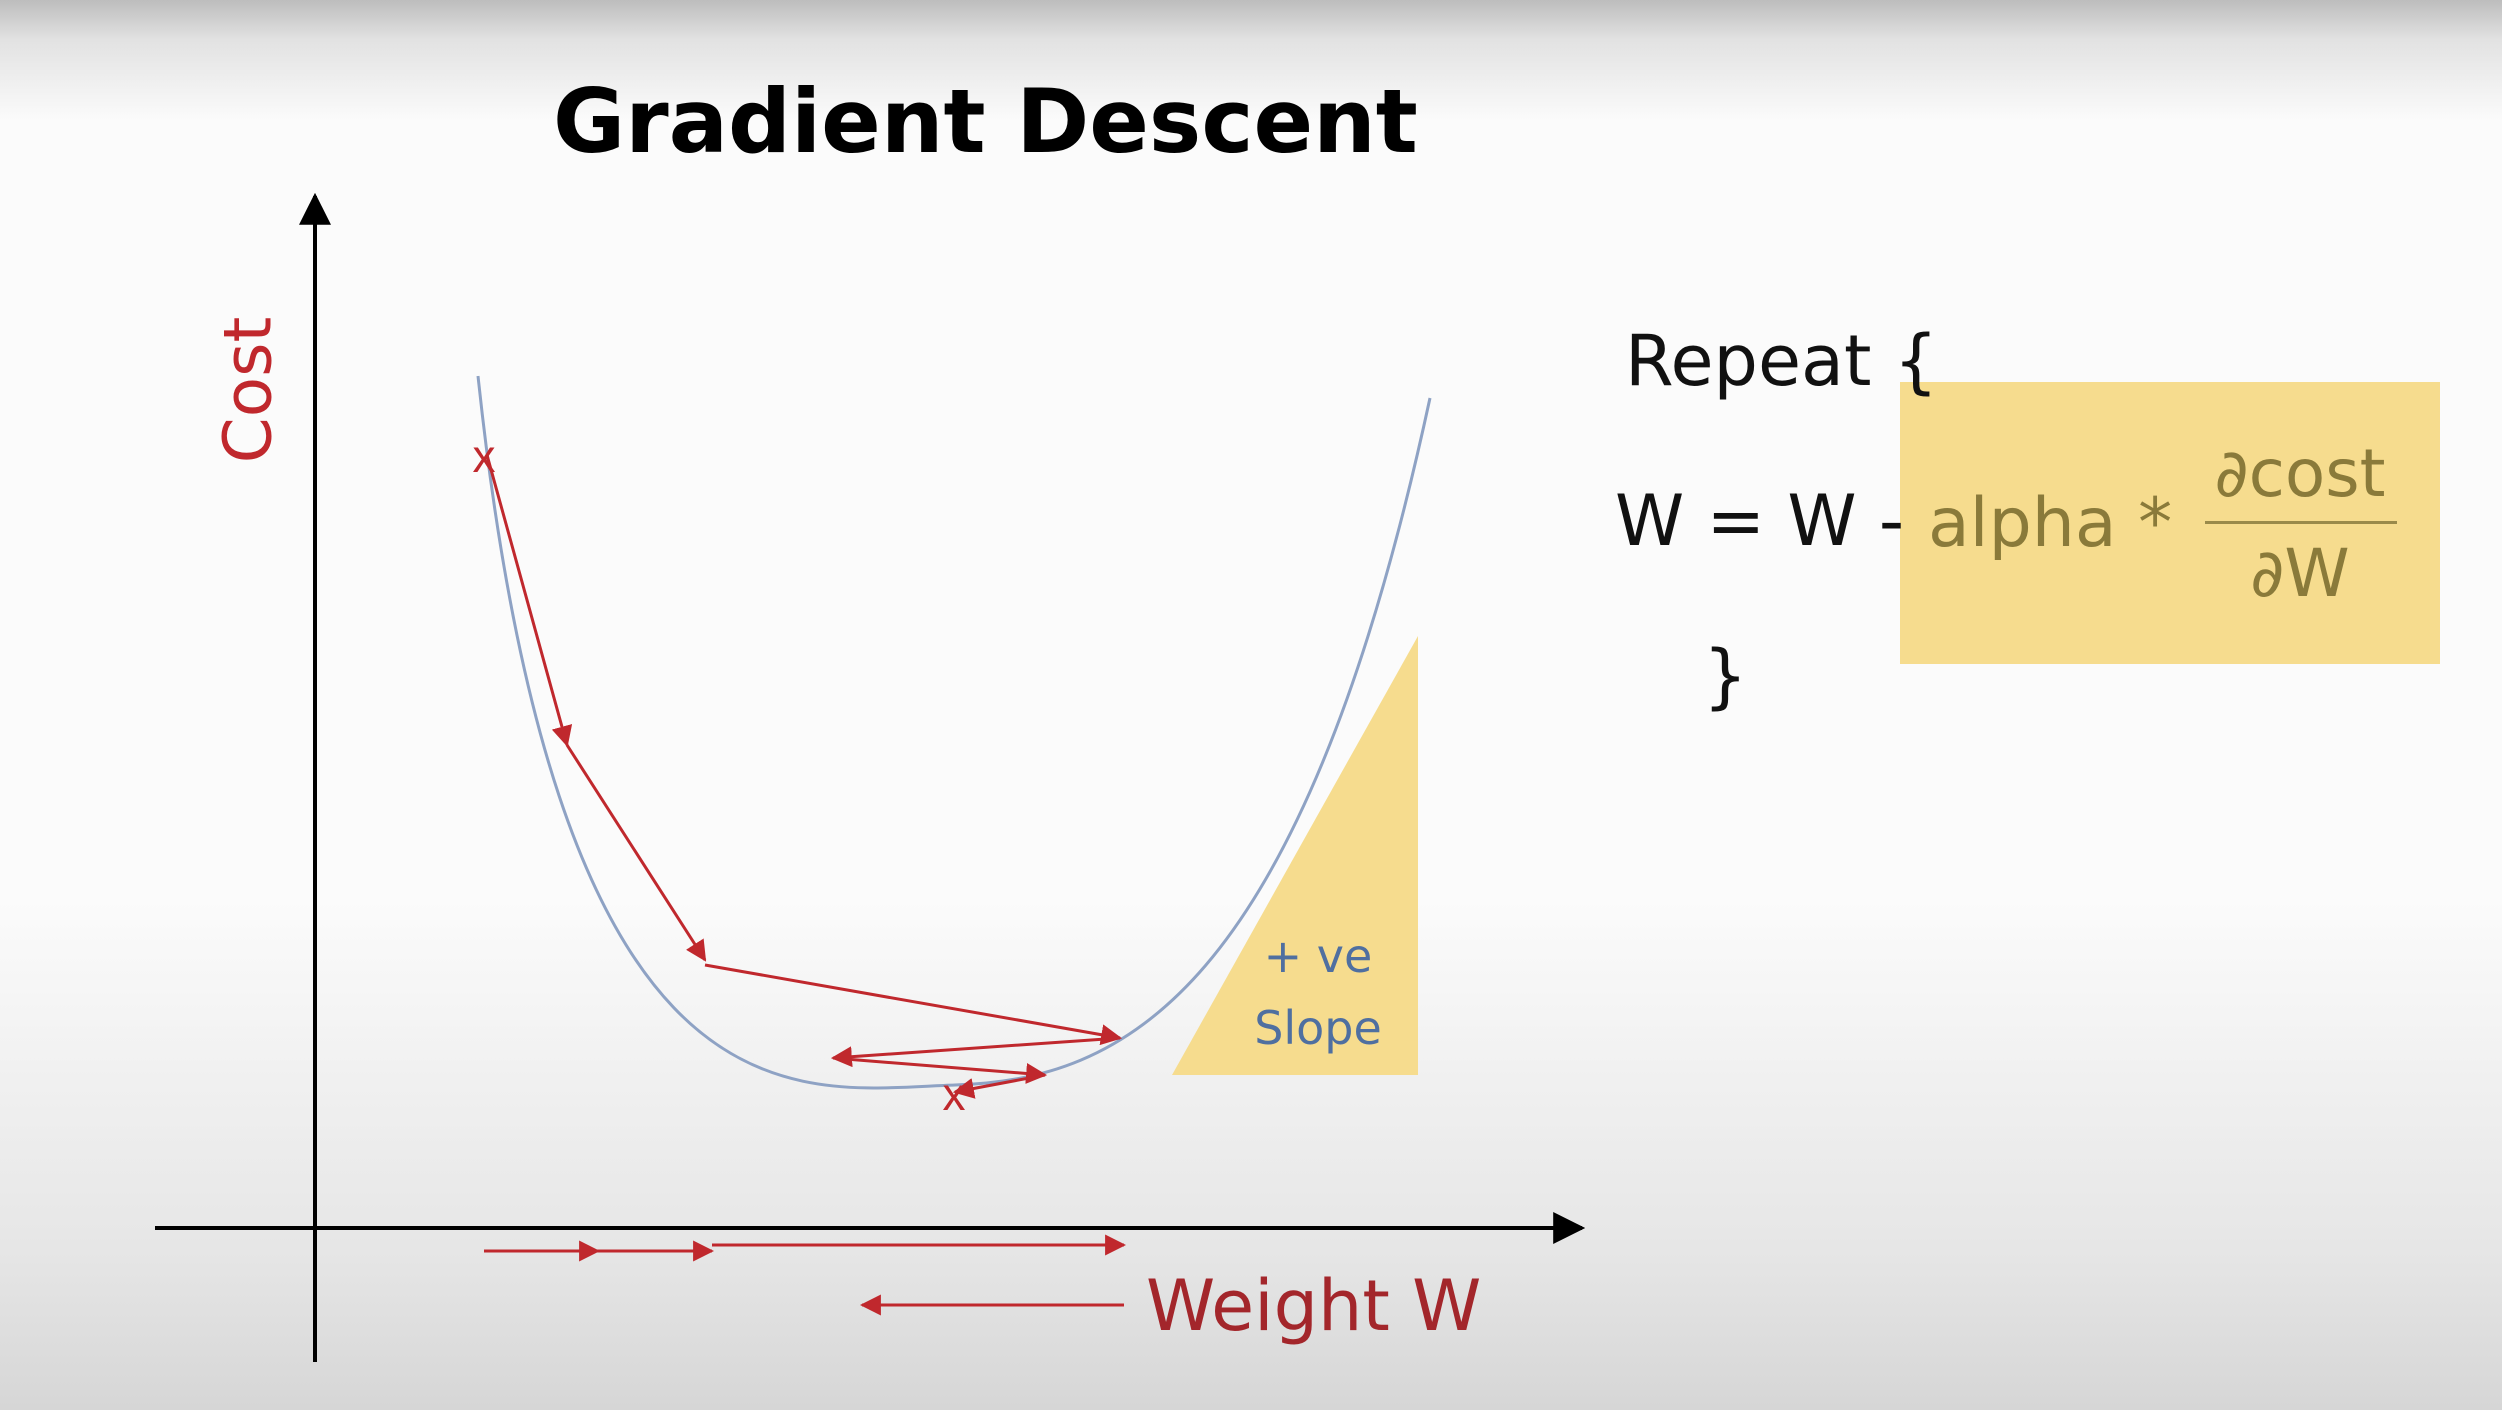 The image size is (2502, 1410). Describe the element at coordinates (529, 601) in the screenshot. I see `step-1-arrow` at that location.